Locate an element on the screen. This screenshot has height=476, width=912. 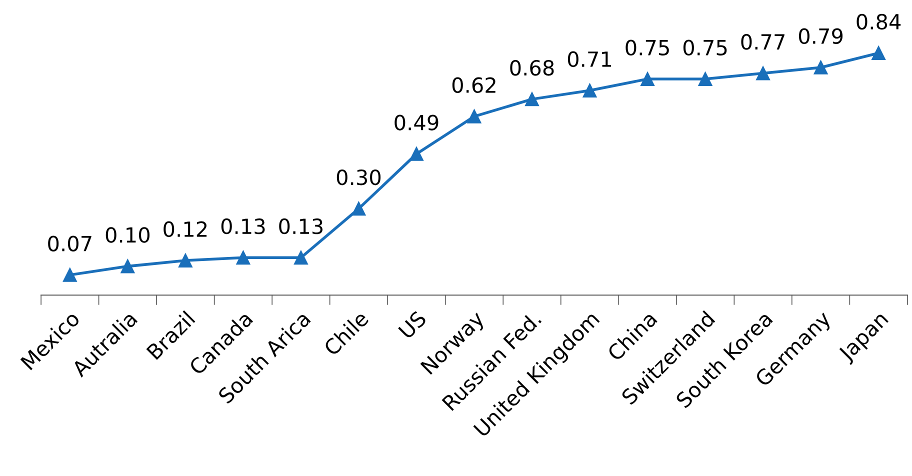
data-label: 0.10 is located at coordinates (128, 235).